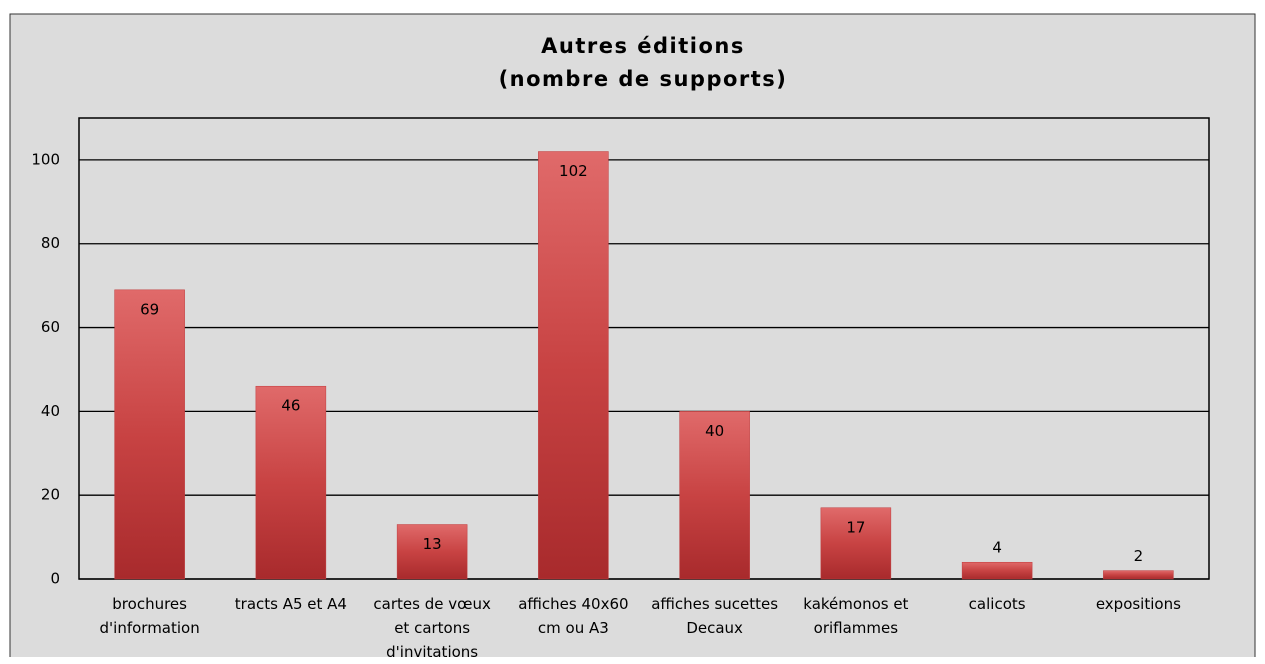  Describe the element at coordinates (997, 604) in the screenshot. I see `x-tick-label: calicots` at that location.